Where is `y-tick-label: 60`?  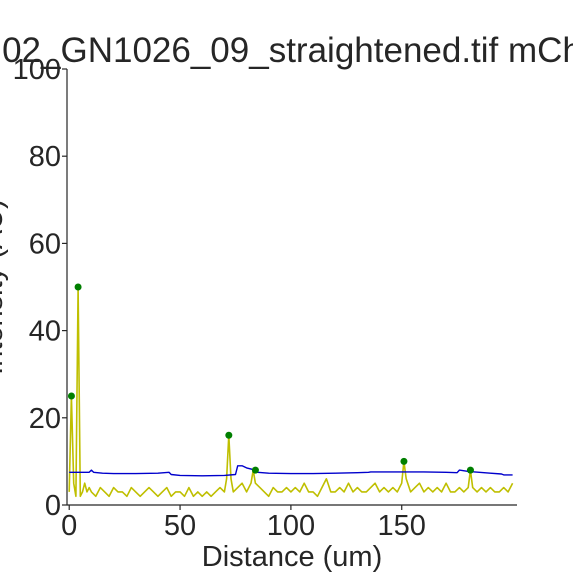
y-tick-label: 60 is located at coordinates (45, 244).